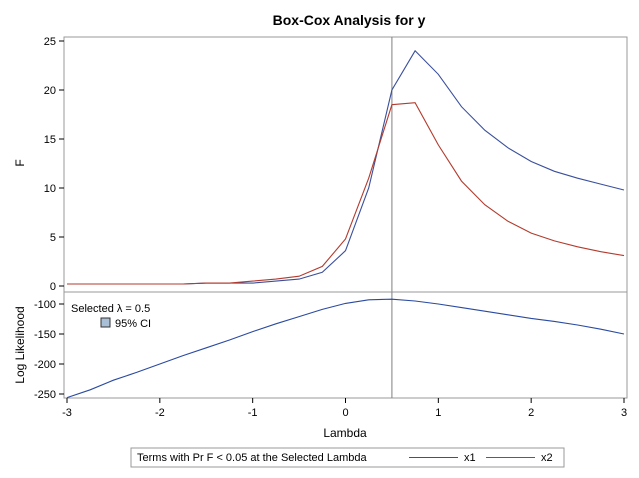 The height and width of the screenshot is (478, 639). I want to click on chart-title: Box-Cox Analysis for y, so click(349, 20).